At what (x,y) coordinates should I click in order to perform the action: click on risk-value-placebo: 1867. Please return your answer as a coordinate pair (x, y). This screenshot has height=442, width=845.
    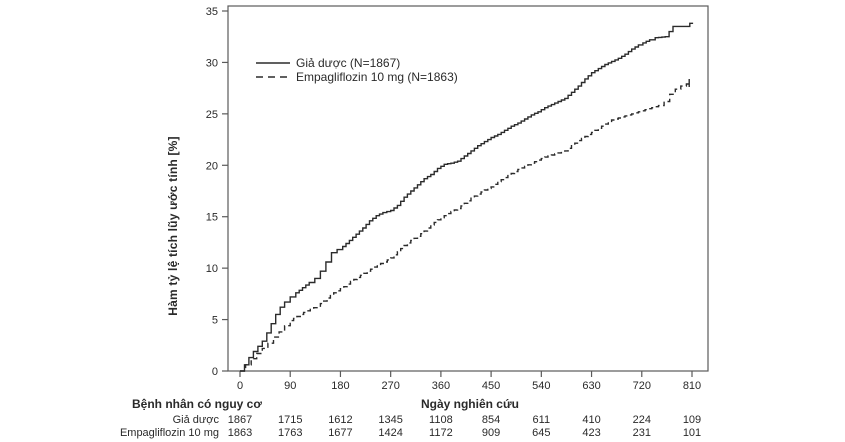
    Looking at the image, I should click on (240, 420).